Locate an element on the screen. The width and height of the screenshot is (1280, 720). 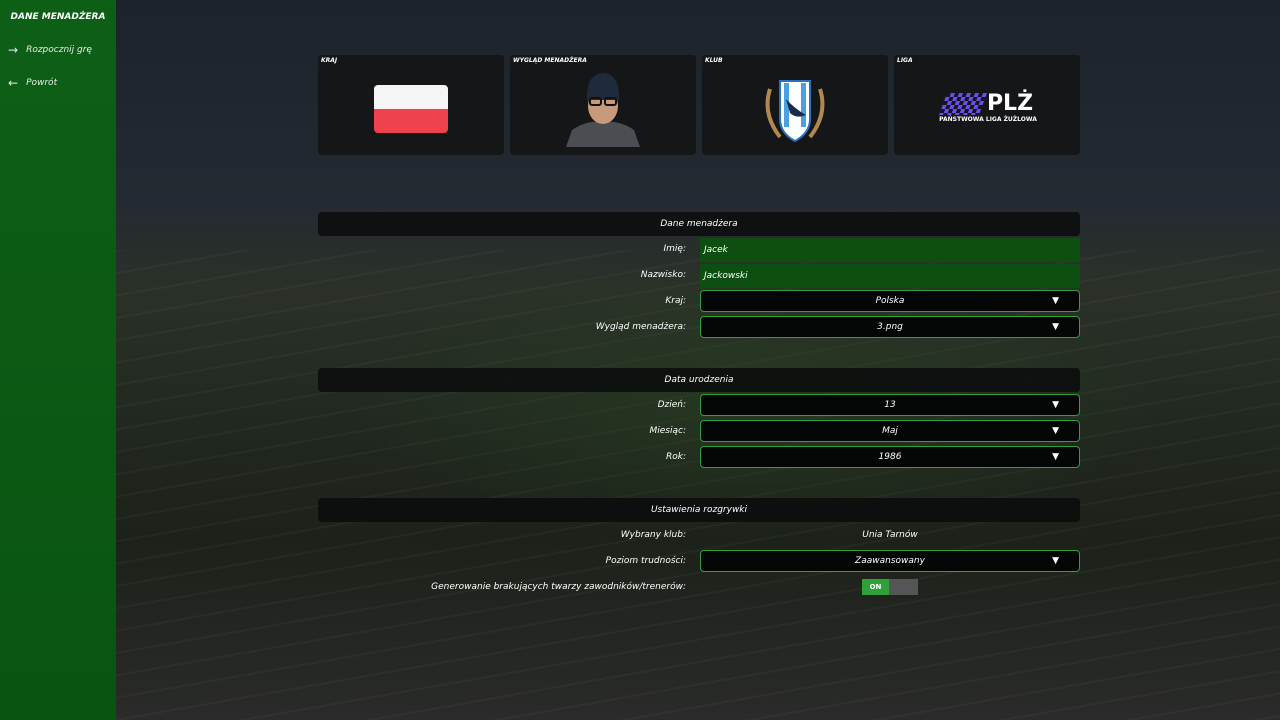
club-label: Wybrany klub: is located at coordinates (653, 535).